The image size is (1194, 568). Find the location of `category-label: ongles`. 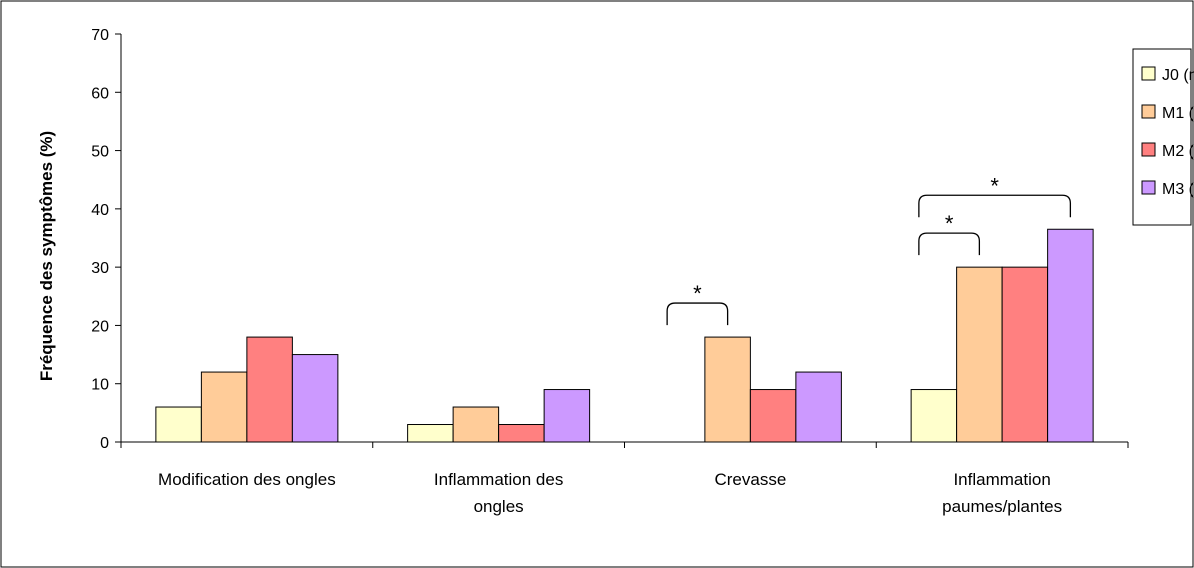

category-label: ongles is located at coordinates (499, 506).